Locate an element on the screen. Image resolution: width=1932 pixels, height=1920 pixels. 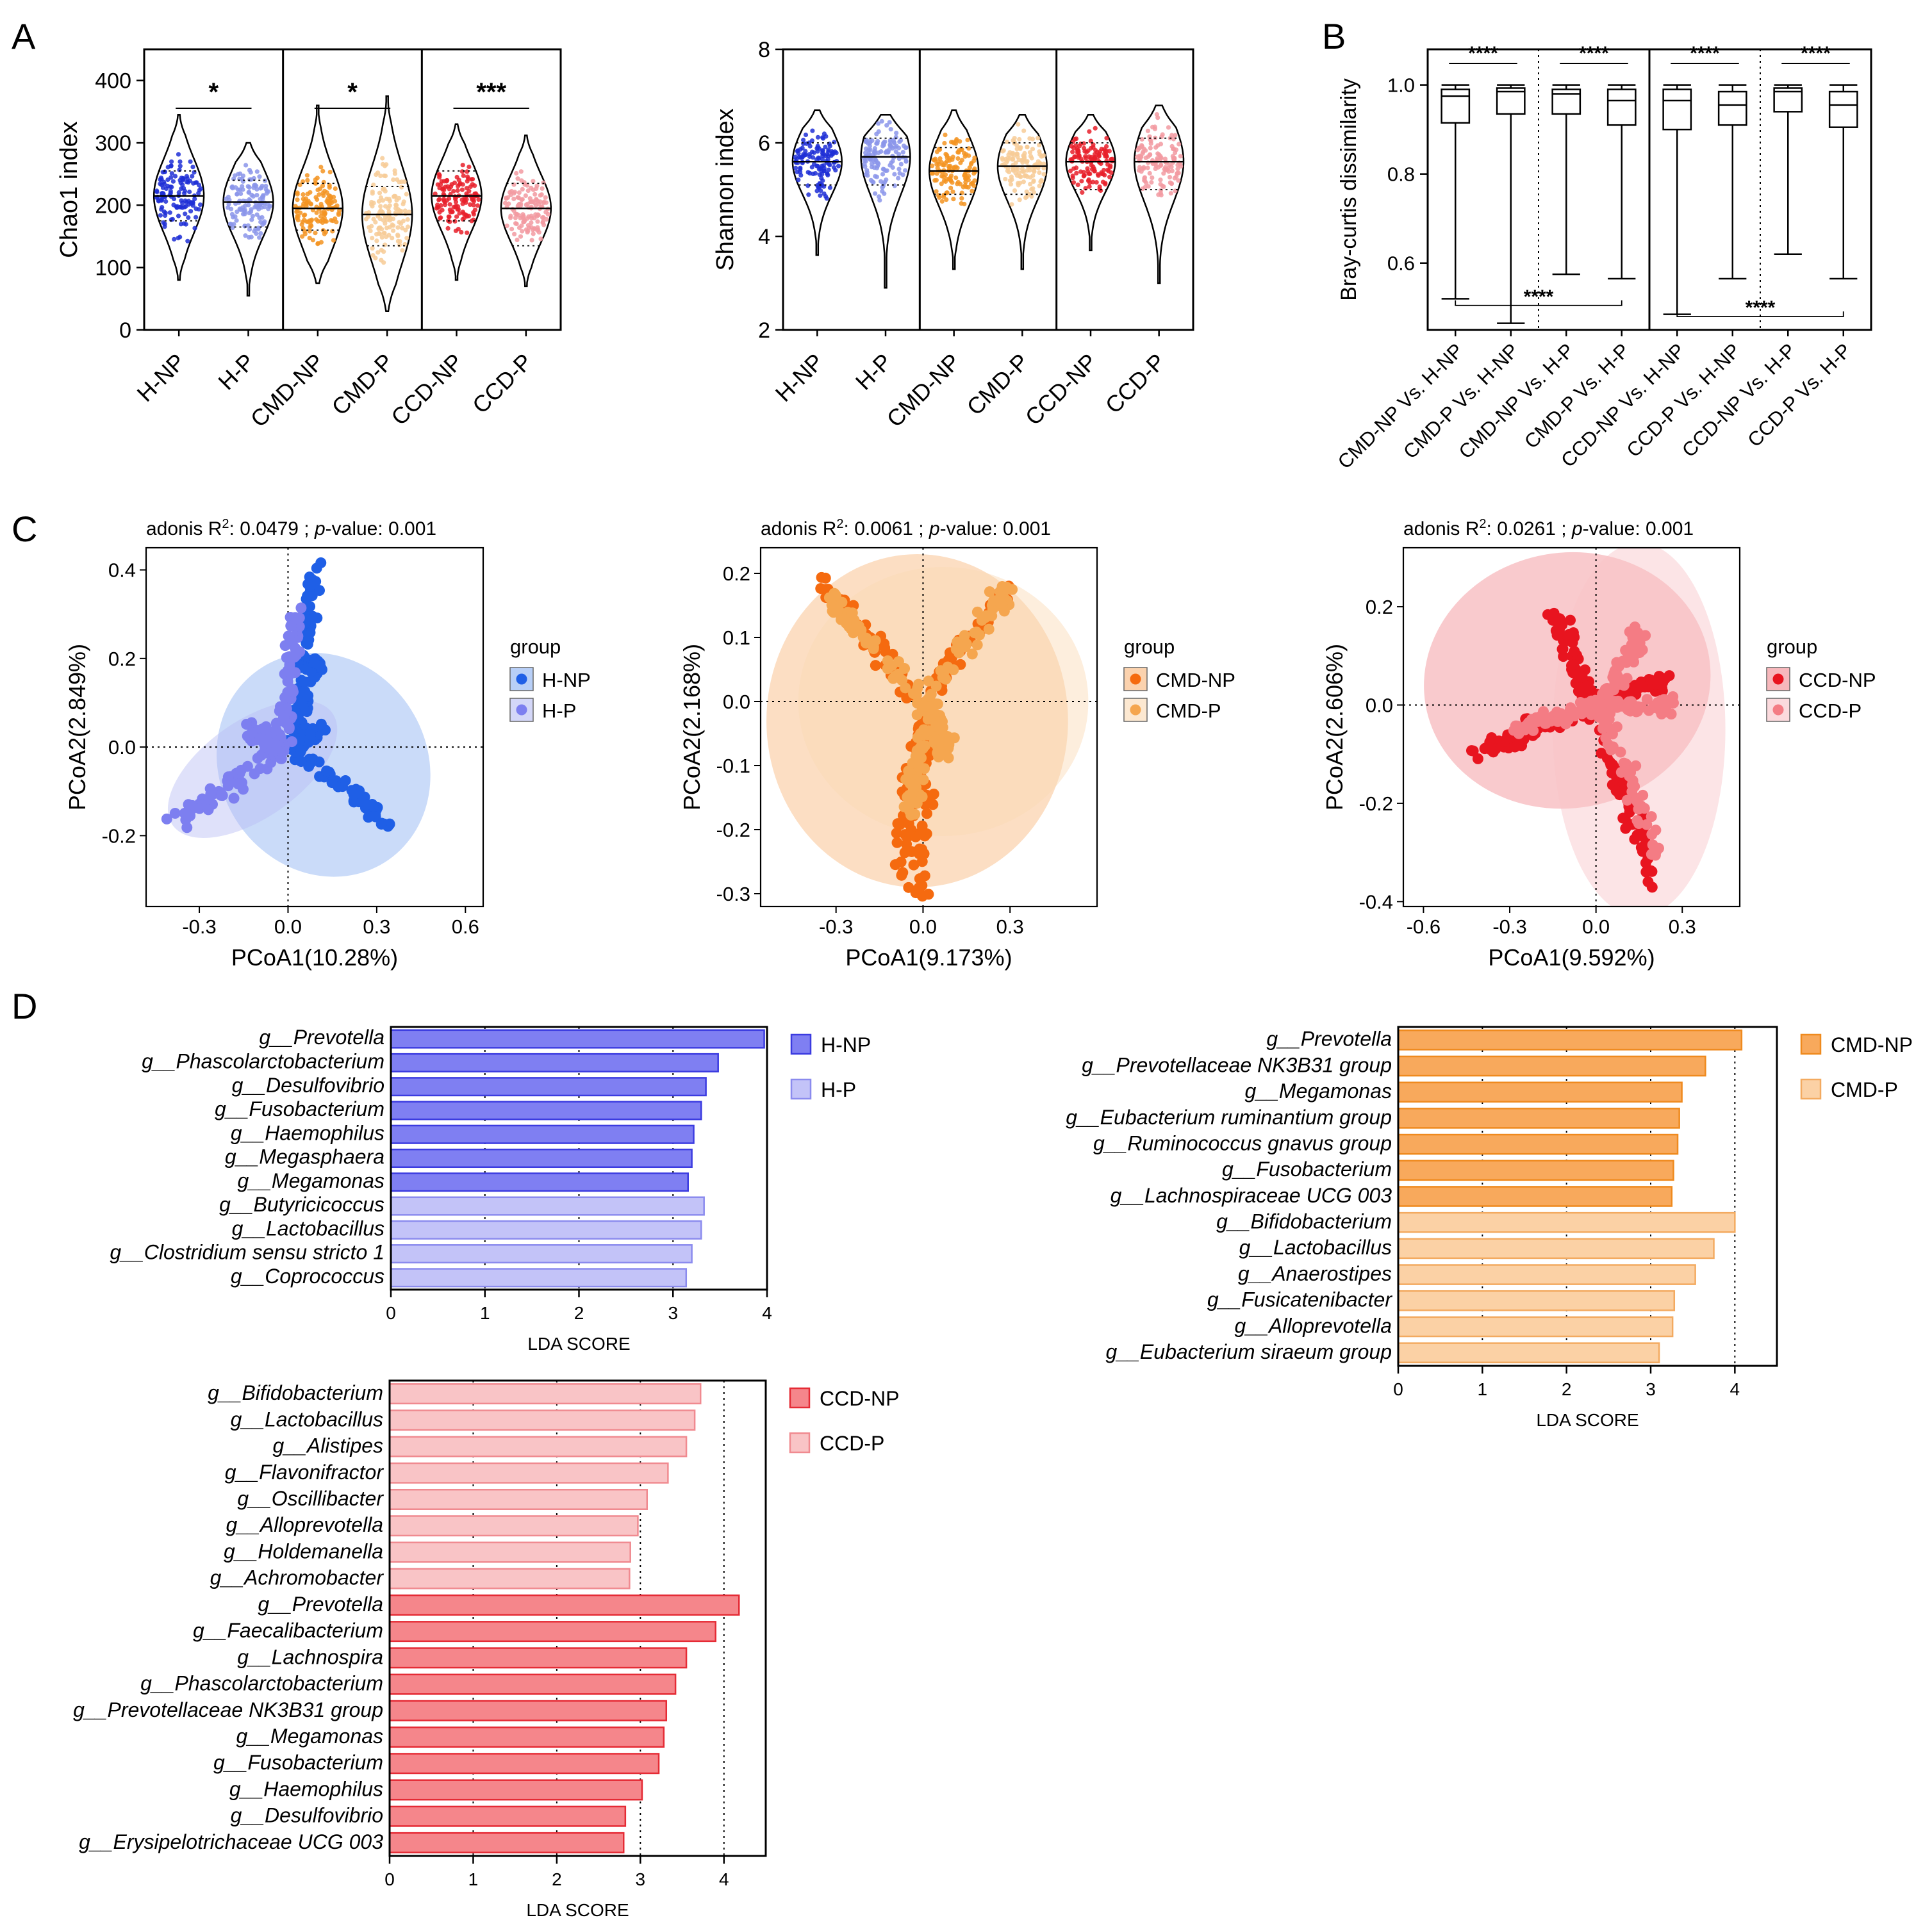
bar-label: g__Alloprevotella is located at coordinates (1313, 1325).